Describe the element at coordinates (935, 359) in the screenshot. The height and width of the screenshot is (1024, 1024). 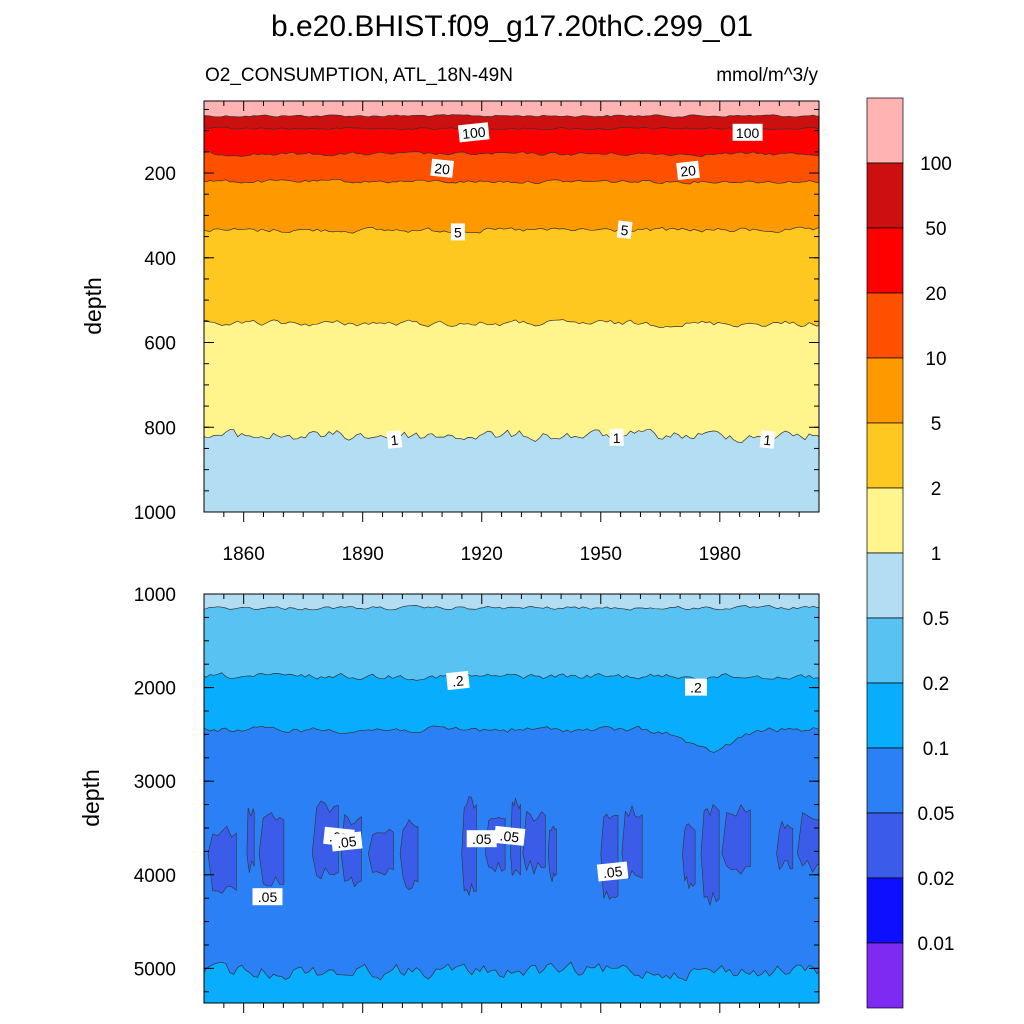
I see `colorbar-label: 10` at that location.